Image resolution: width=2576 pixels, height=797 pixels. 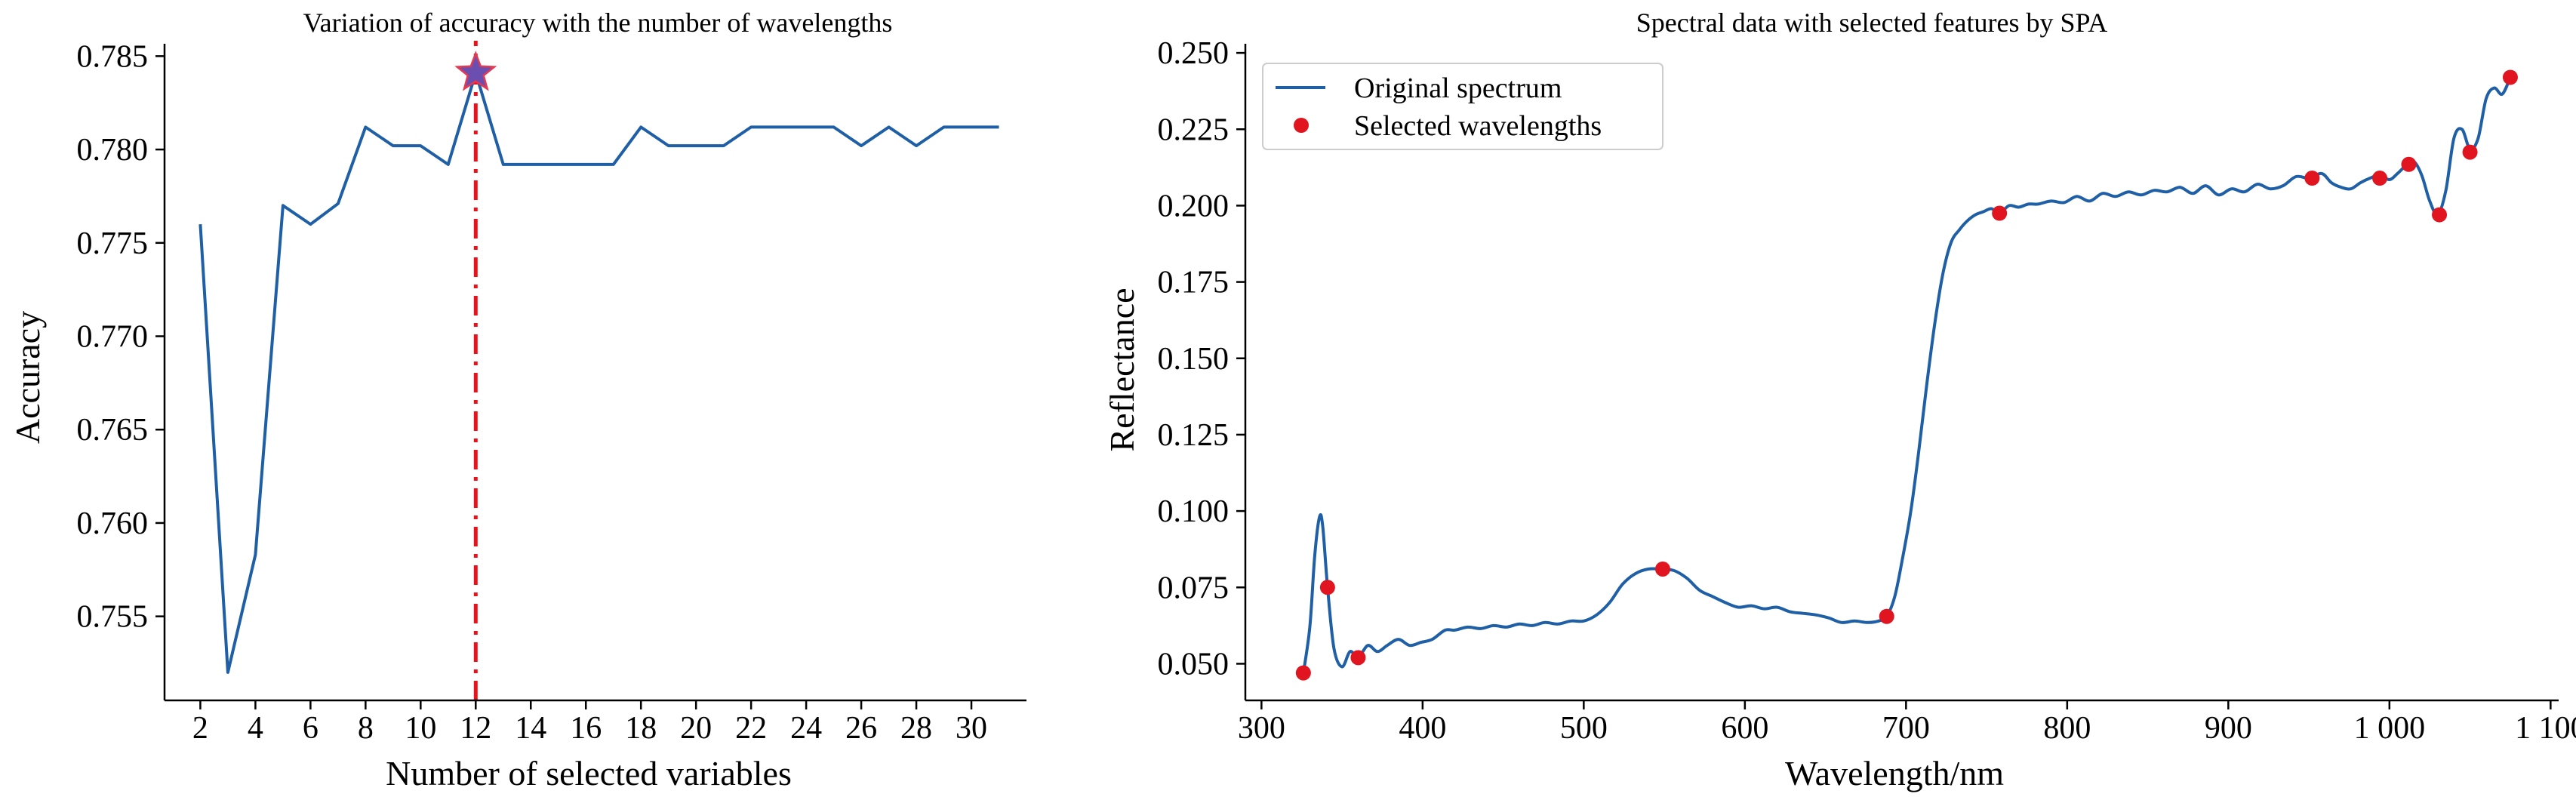 I want to click on y-tick-label: 0.150, so click(x=1194, y=359).